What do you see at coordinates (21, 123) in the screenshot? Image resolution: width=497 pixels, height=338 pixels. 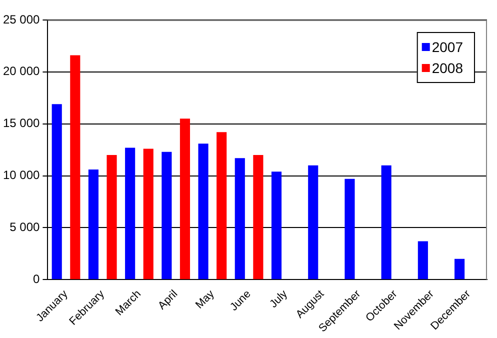 I see `y-tick-label: 15 000` at bounding box center [21, 123].